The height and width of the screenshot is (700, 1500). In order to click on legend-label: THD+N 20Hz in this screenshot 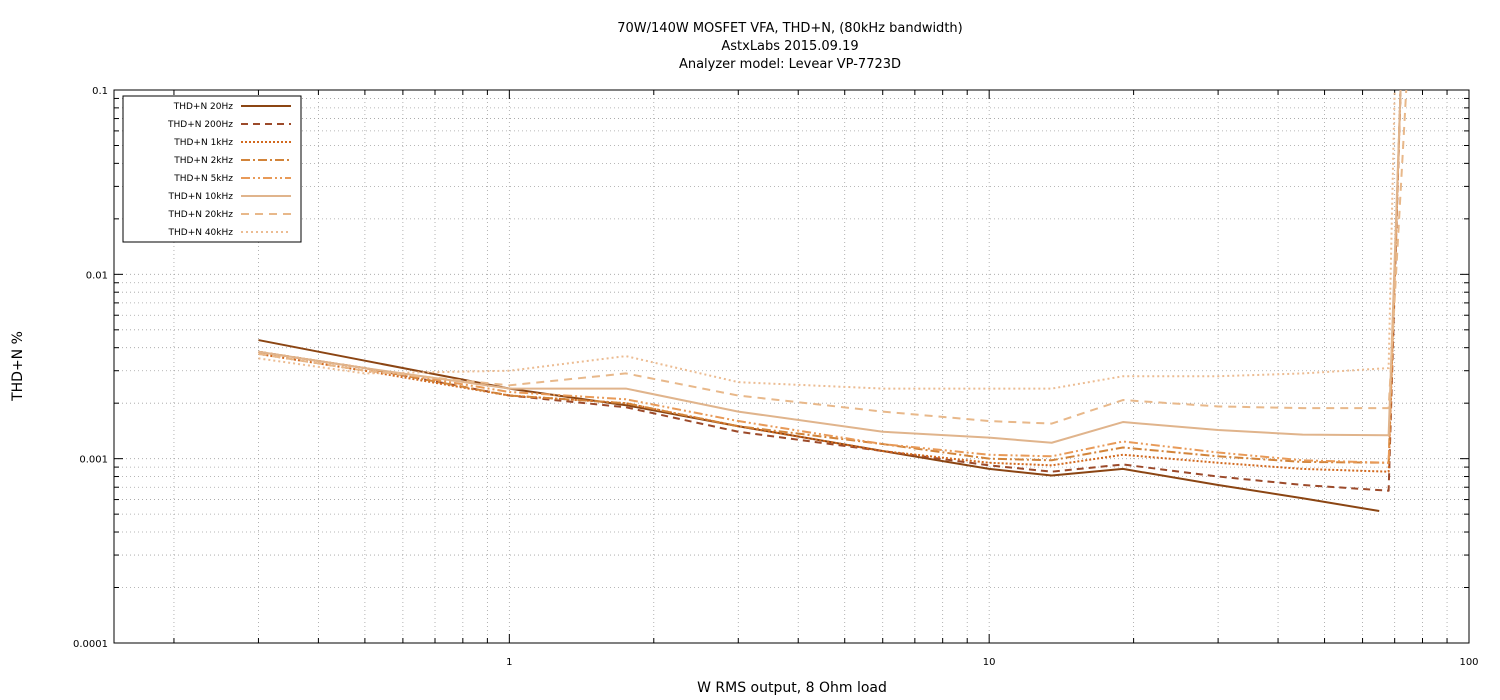, I will do `click(203, 107)`.